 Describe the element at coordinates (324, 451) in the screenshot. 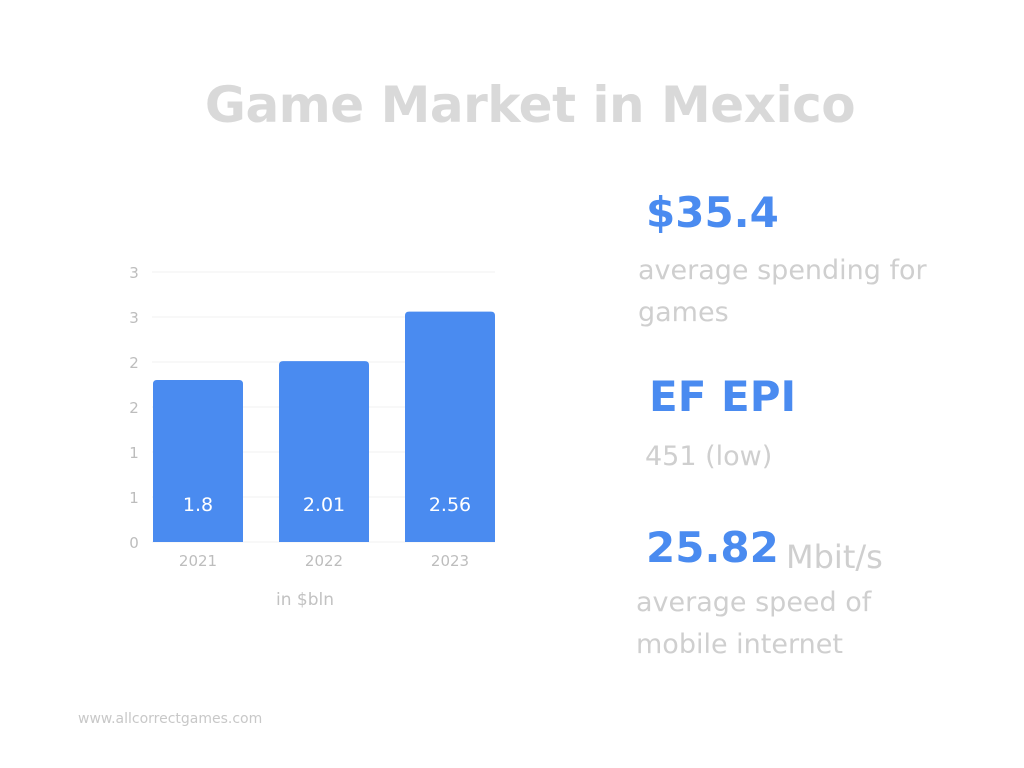

I see `bar-2022` at that location.